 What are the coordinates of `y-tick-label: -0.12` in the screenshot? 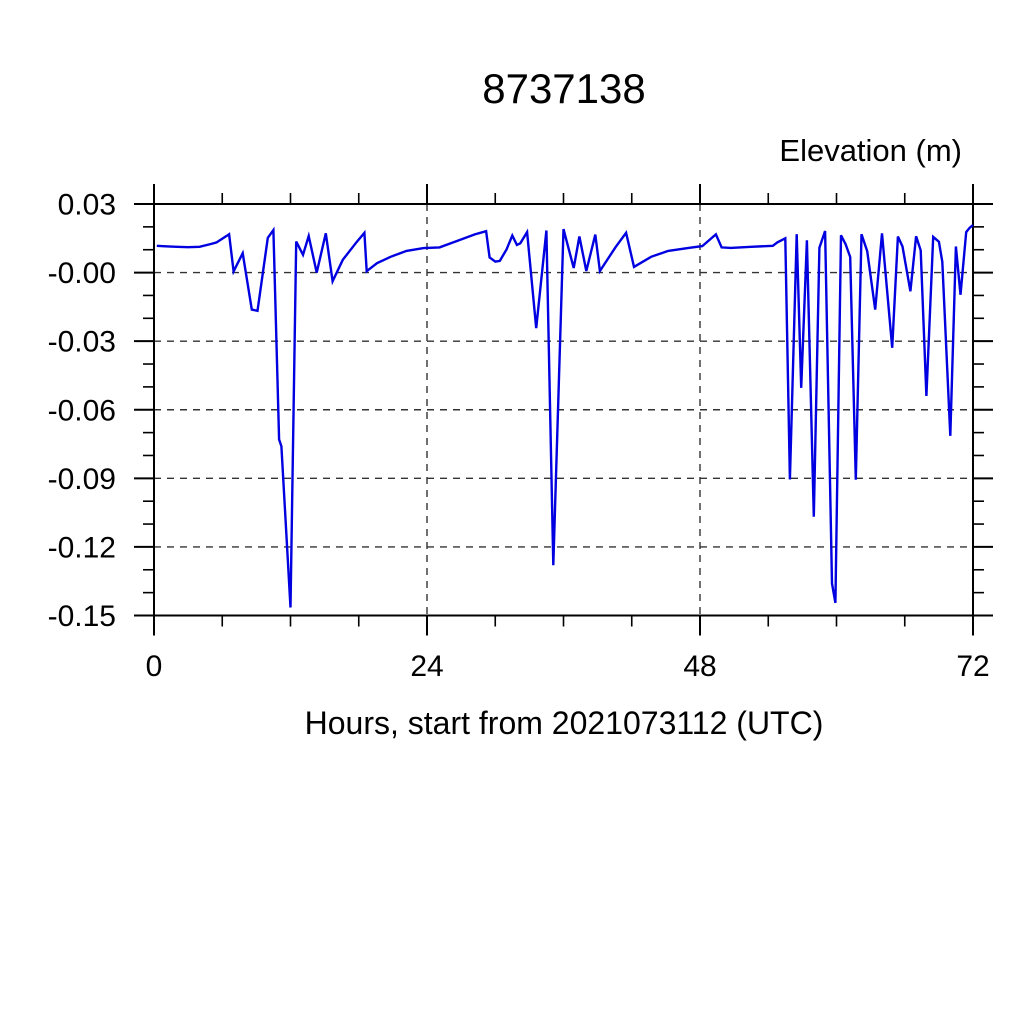 It's located at (82, 547).